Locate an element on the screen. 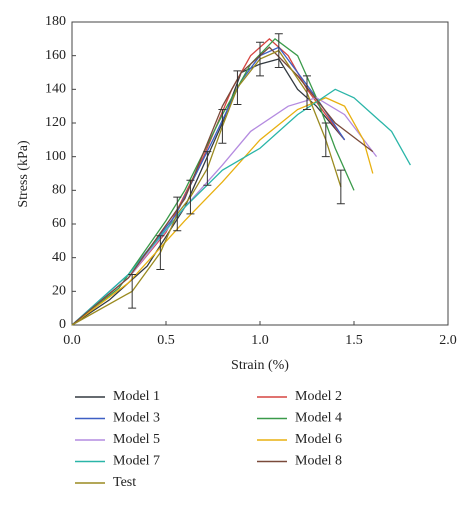  legend-label: Test is located at coordinates (124, 482).